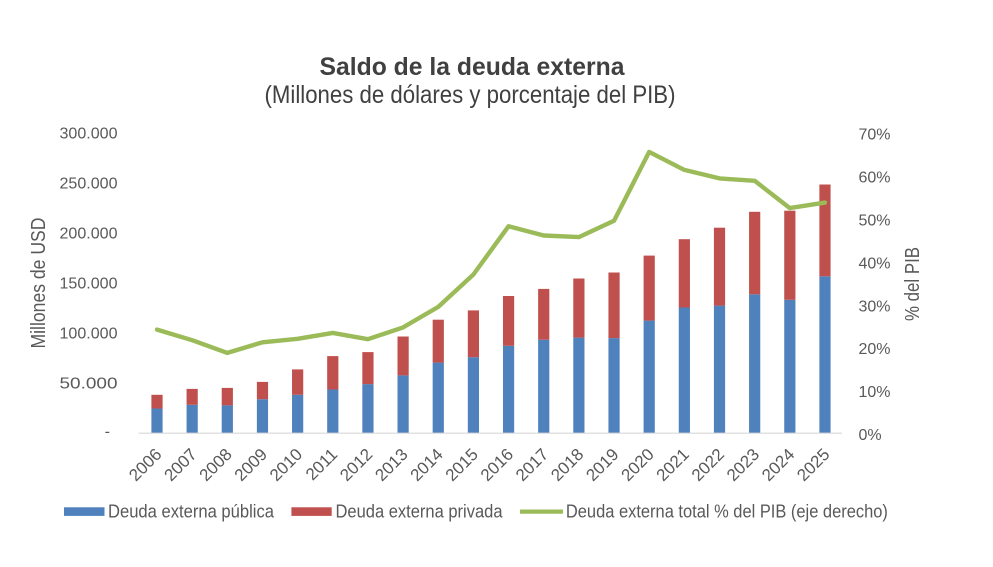  Describe the element at coordinates (913, 284) in the screenshot. I see `svg-text: % del PIB` at that location.